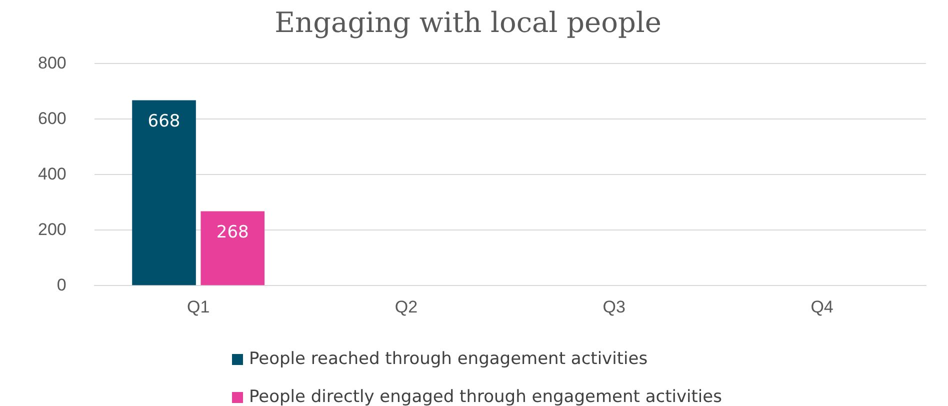 This screenshot has width=948, height=406. I want to click on x-tick-label: Q3, so click(614, 306).